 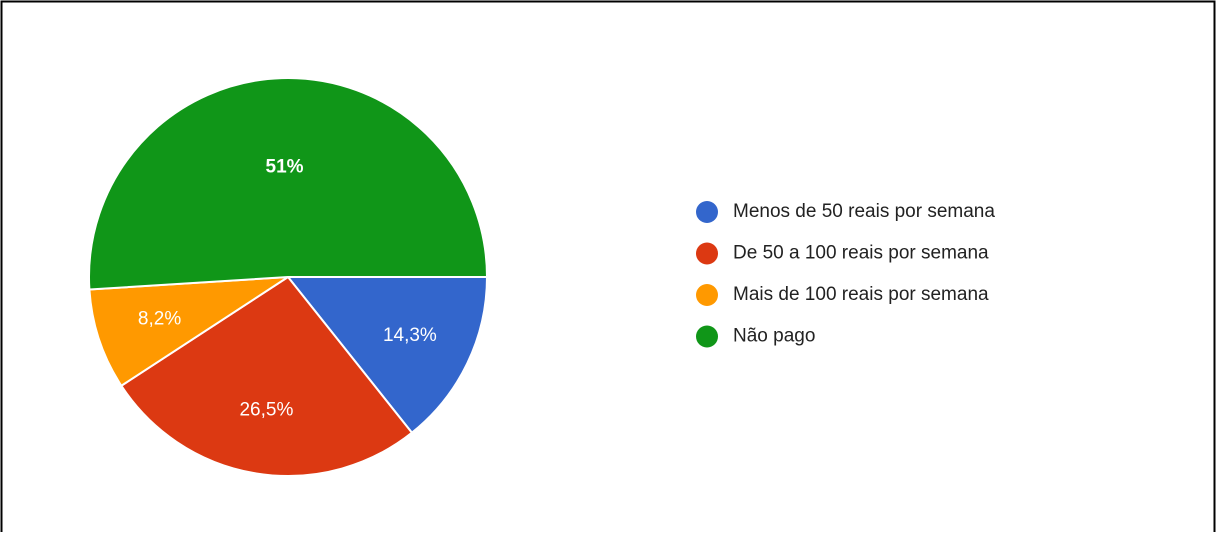 What do you see at coordinates (159, 319) in the screenshot?
I see `slice-label: 8,2%` at bounding box center [159, 319].